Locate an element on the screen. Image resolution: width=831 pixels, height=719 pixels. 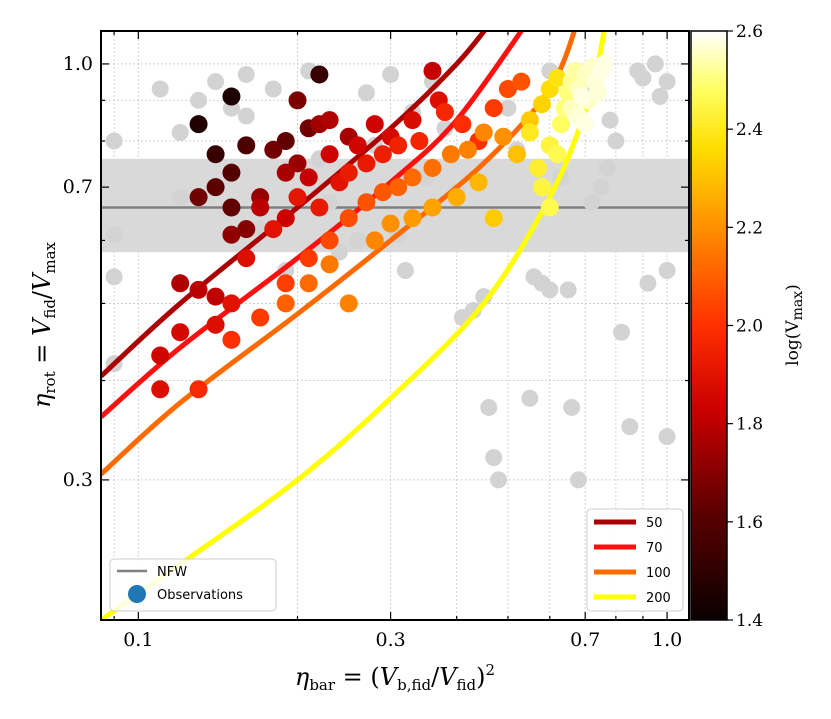
x-tick-label: 0.7 is located at coordinates (585, 640).